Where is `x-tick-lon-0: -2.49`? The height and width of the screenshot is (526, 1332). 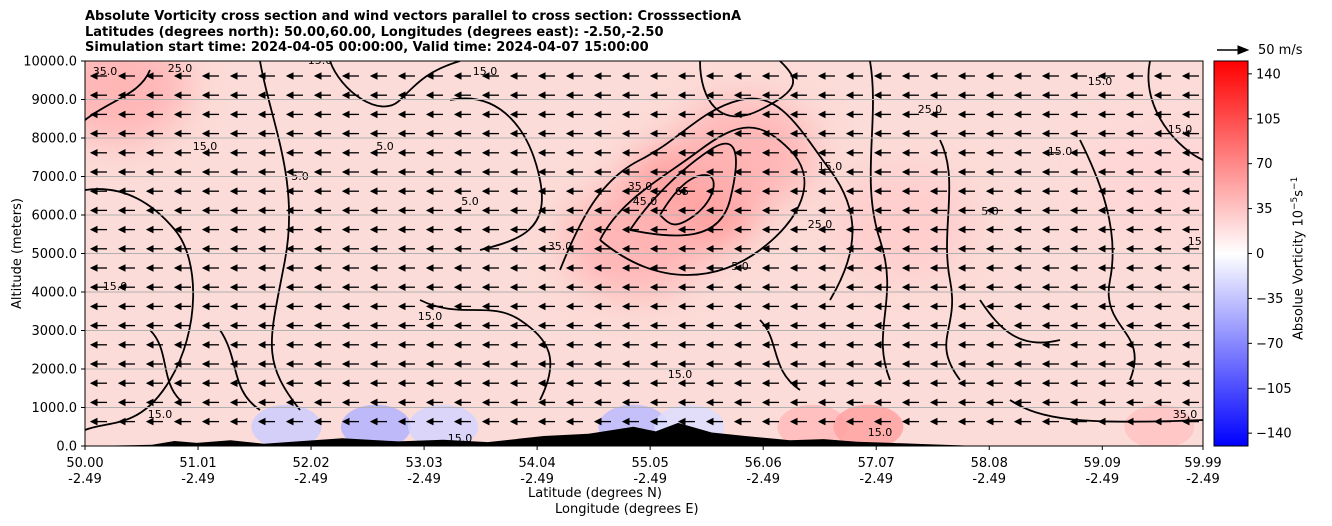 x-tick-lon-0: -2.49 is located at coordinates (85, 479).